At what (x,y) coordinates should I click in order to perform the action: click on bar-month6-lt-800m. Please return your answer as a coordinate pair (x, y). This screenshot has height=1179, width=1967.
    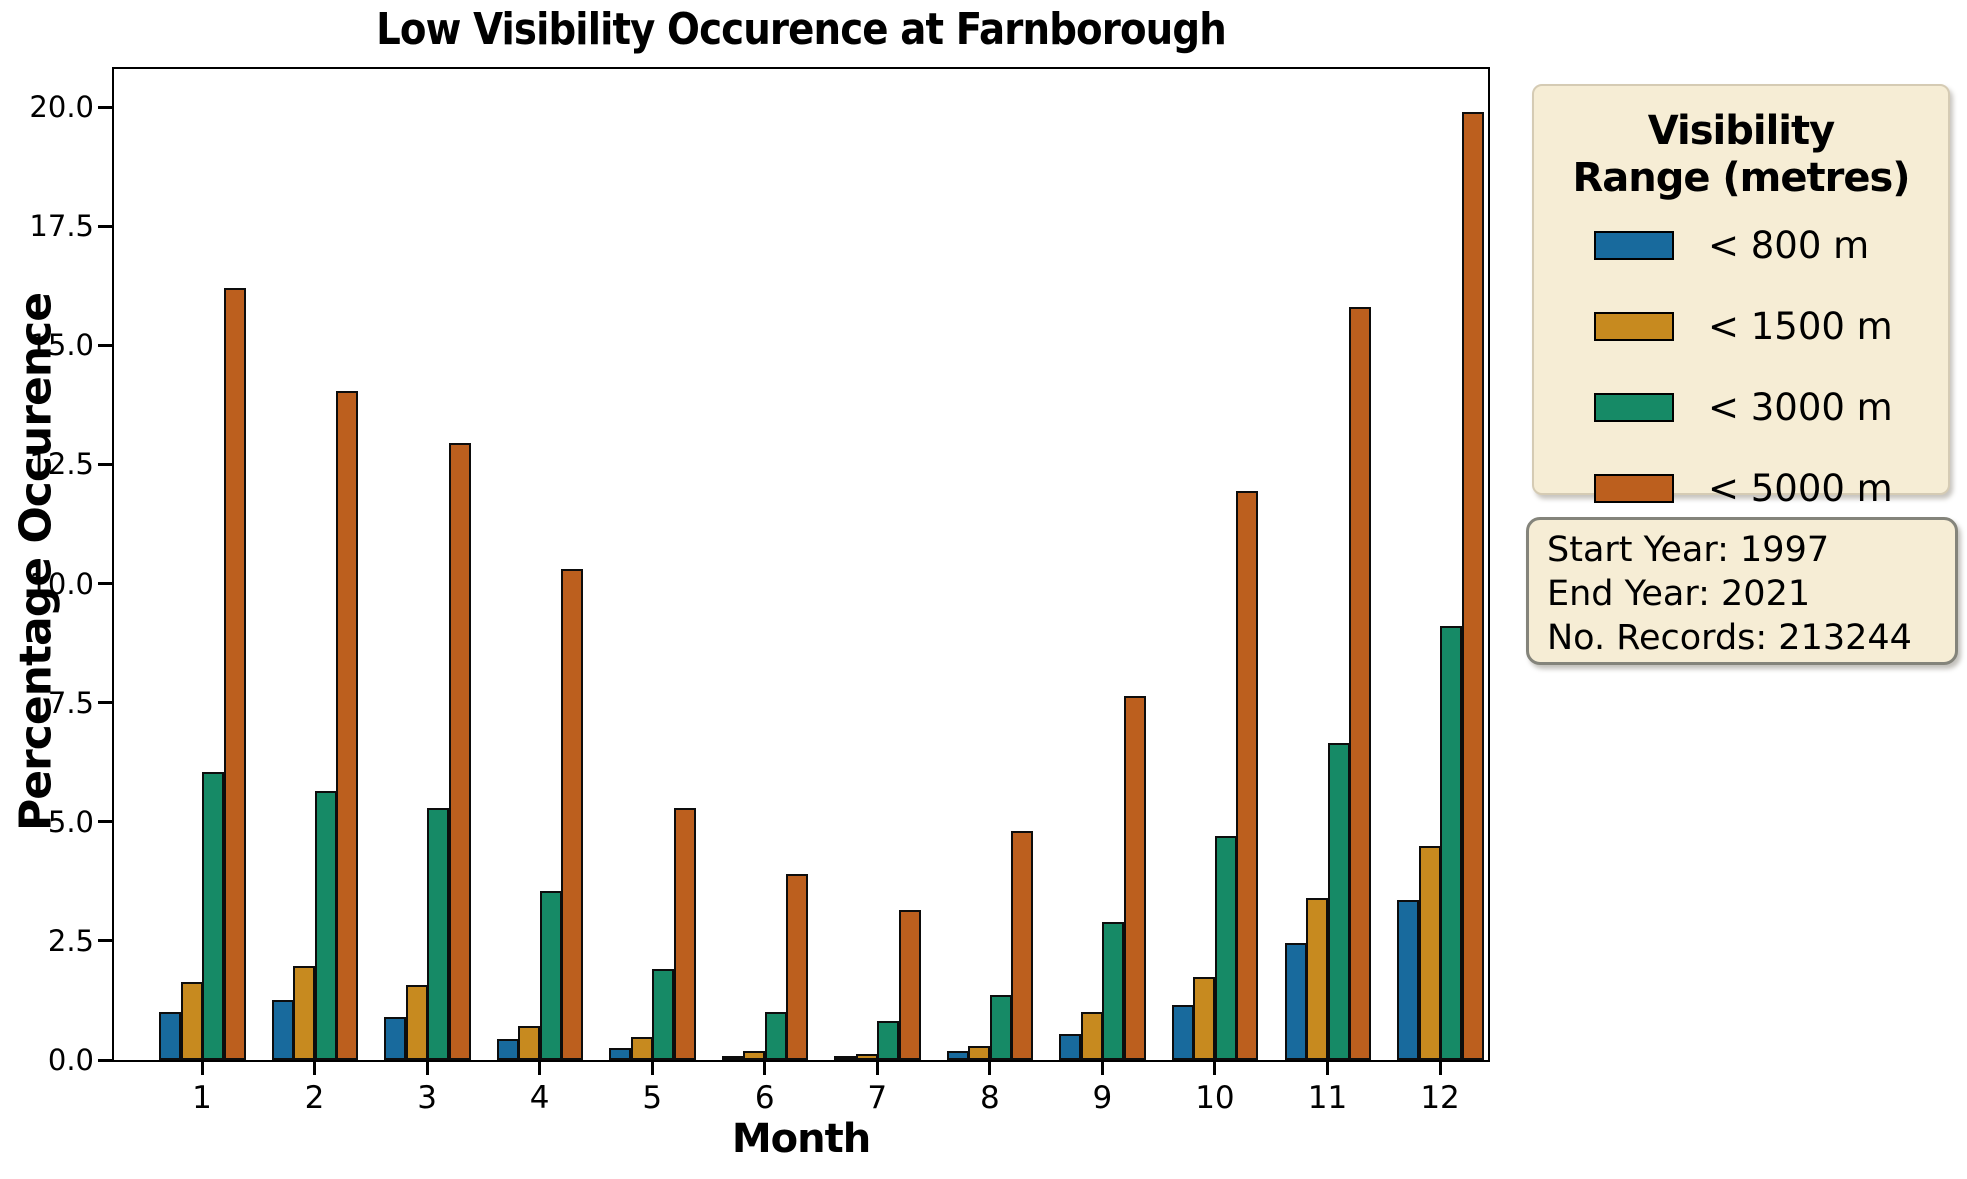
    Looking at the image, I should click on (732, 1058).